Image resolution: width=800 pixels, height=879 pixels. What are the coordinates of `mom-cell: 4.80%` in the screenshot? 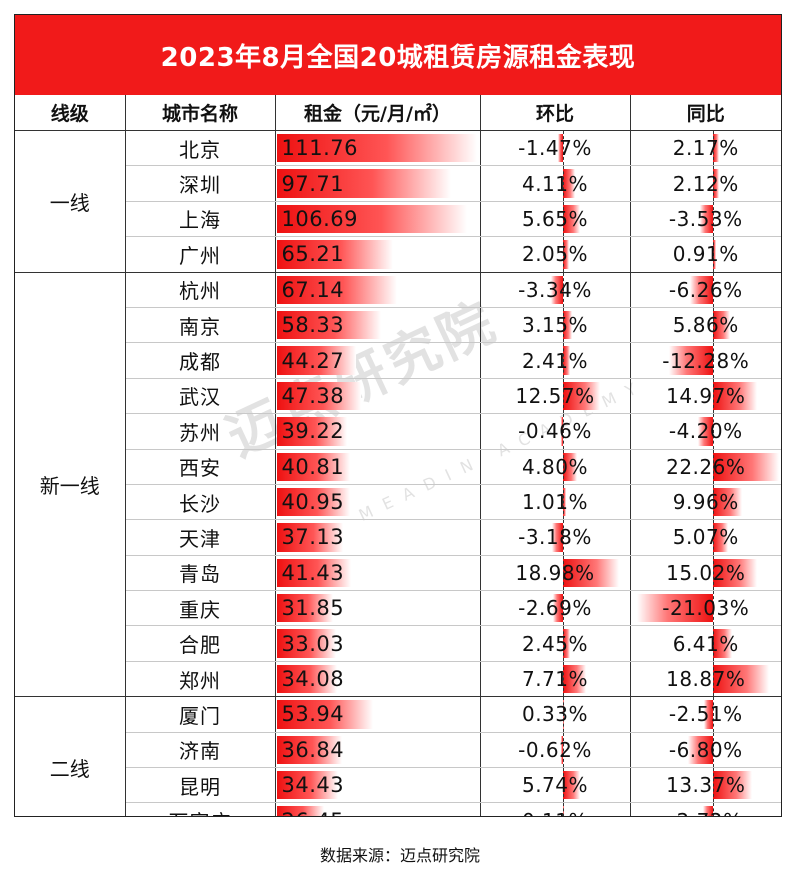 It's located at (555, 467).